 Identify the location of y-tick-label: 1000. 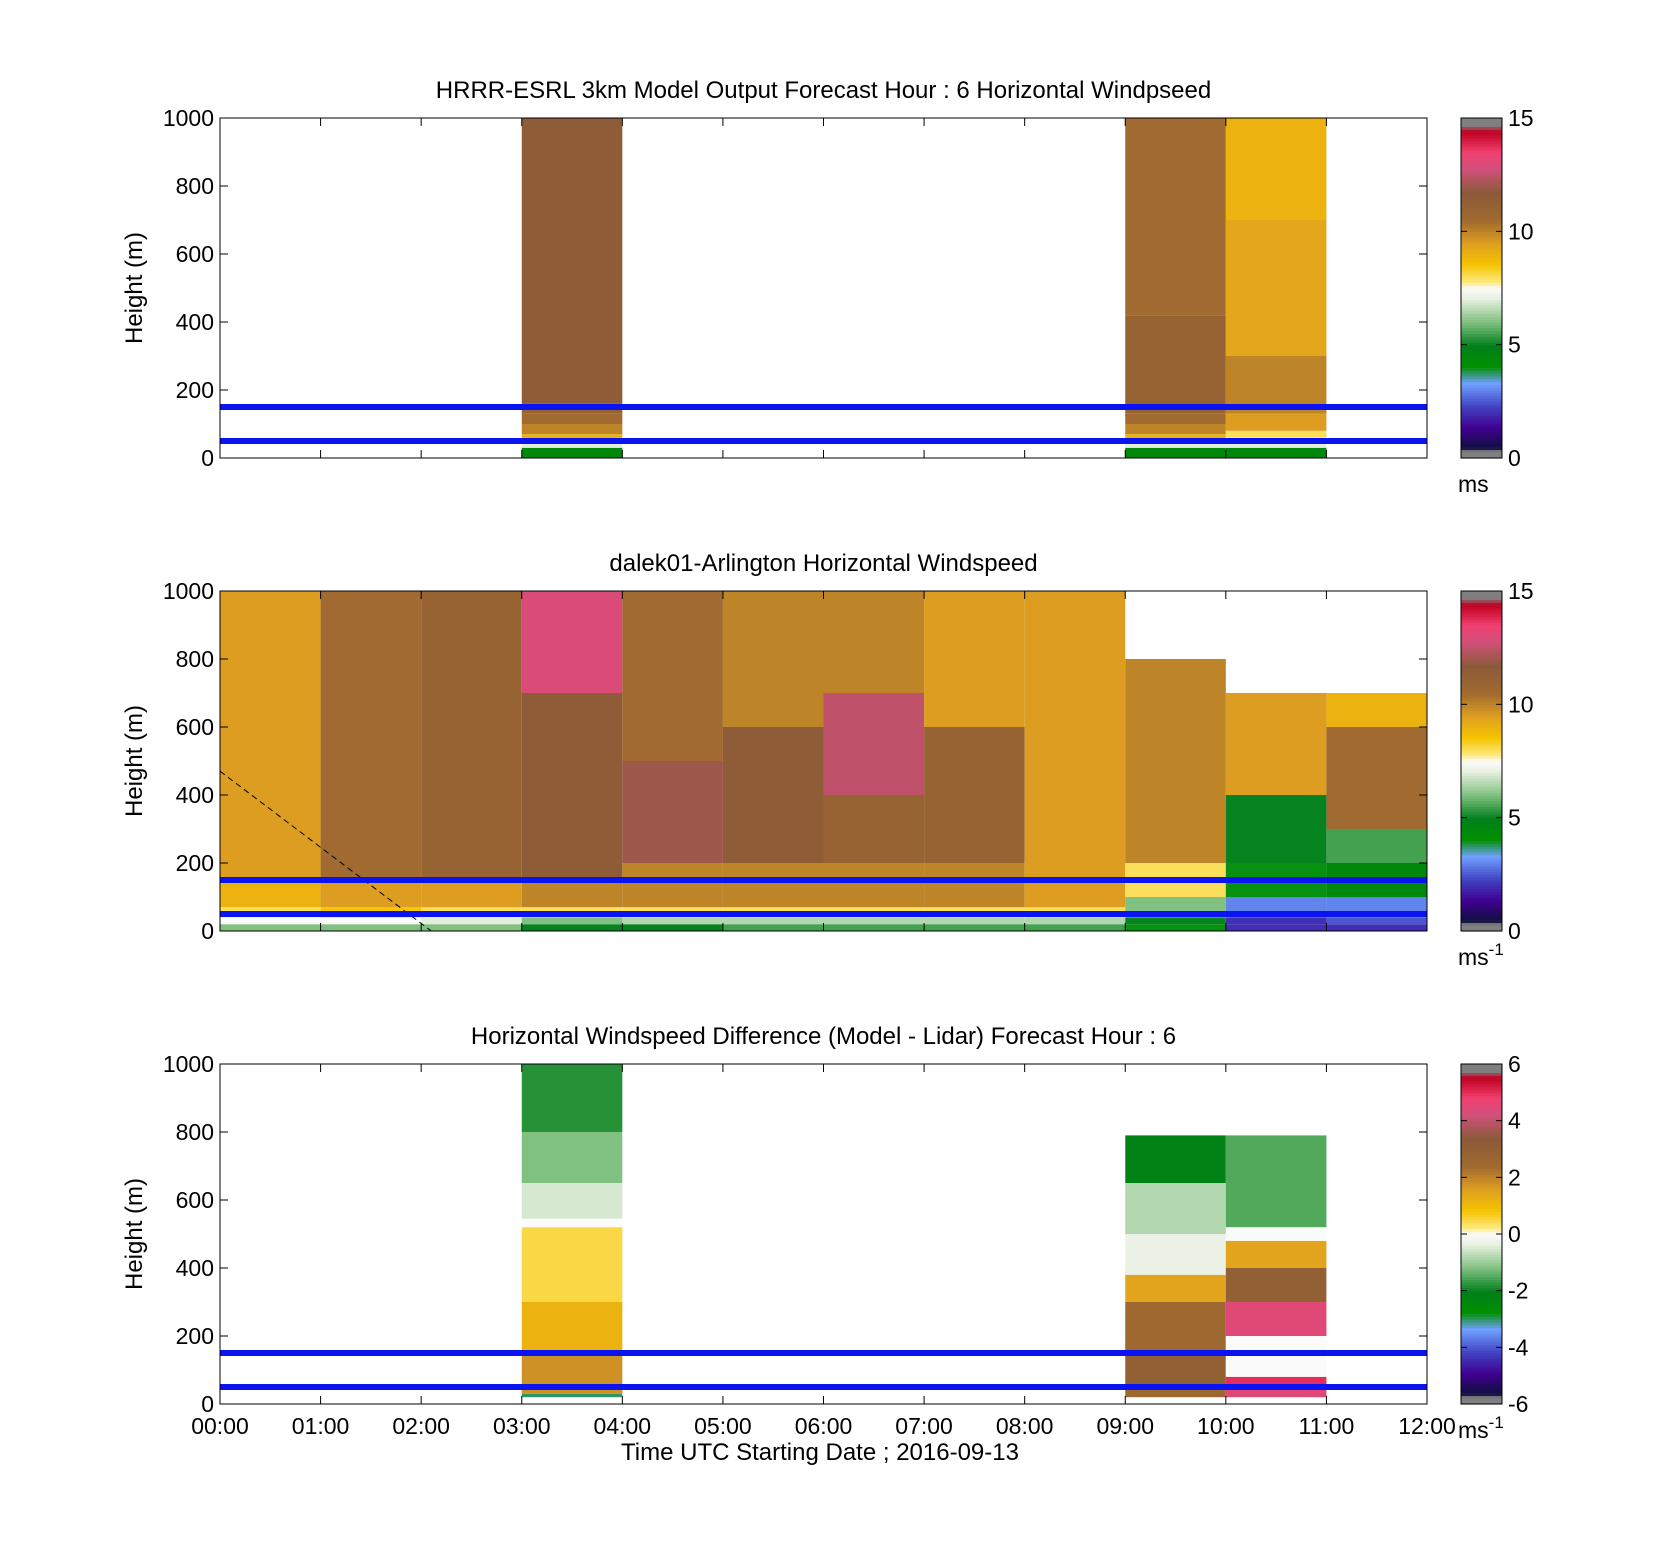
(188, 1064).